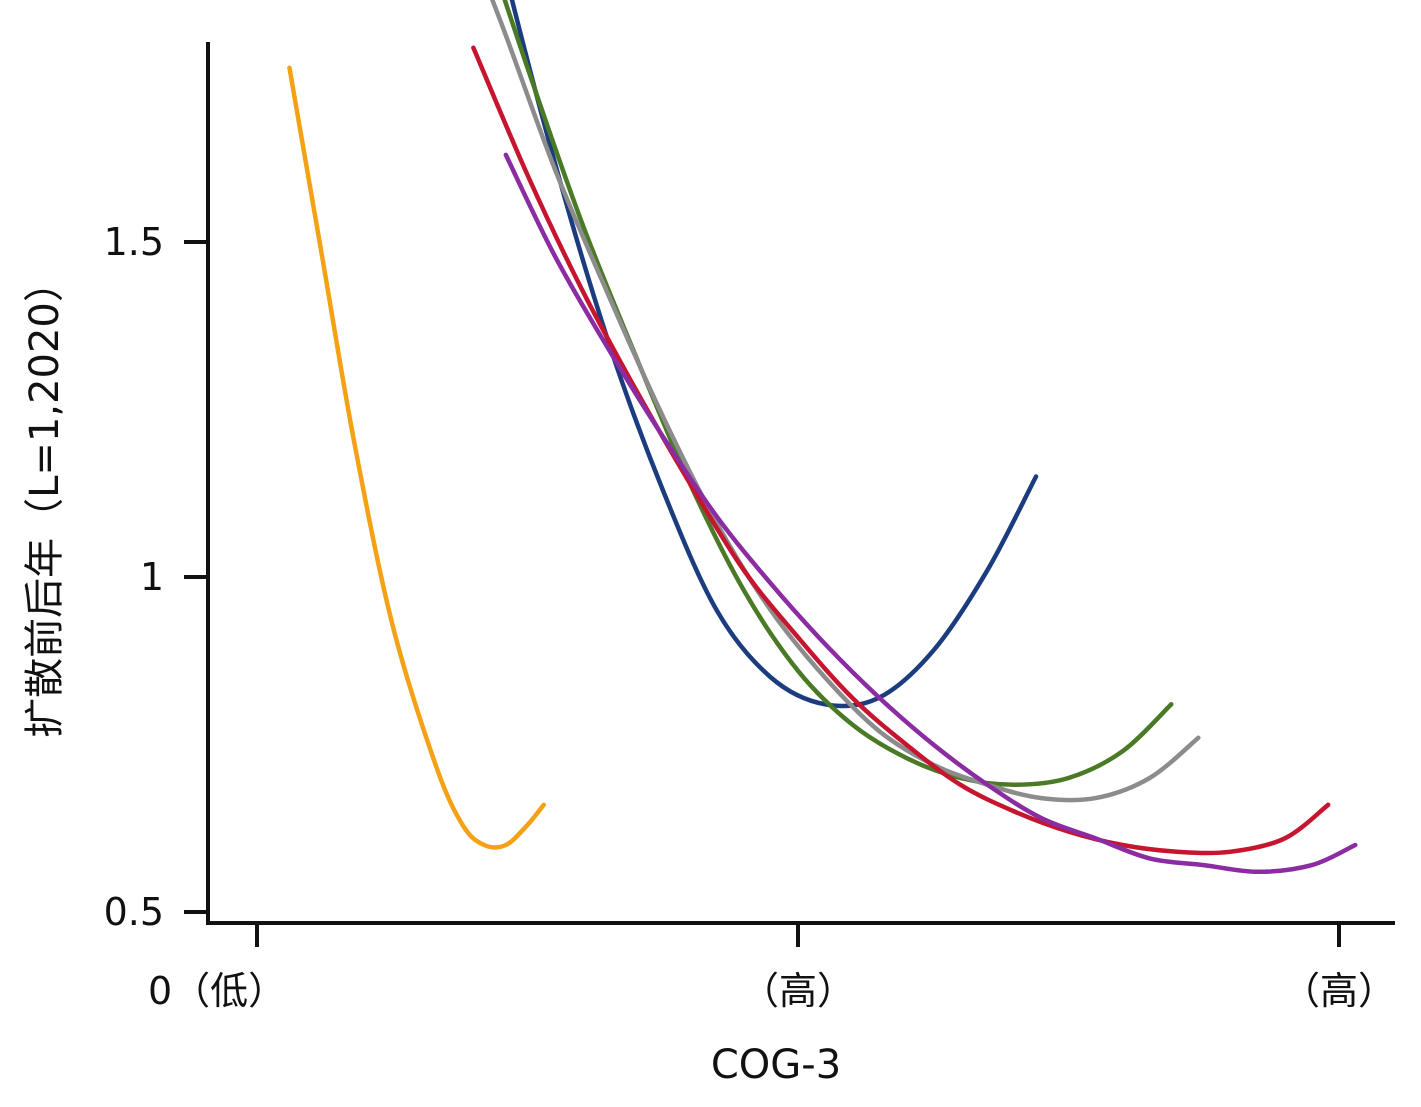 The height and width of the screenshot is (1107, 1421). I want to click on x-axis-label: COG-3, so click(776, 1065).